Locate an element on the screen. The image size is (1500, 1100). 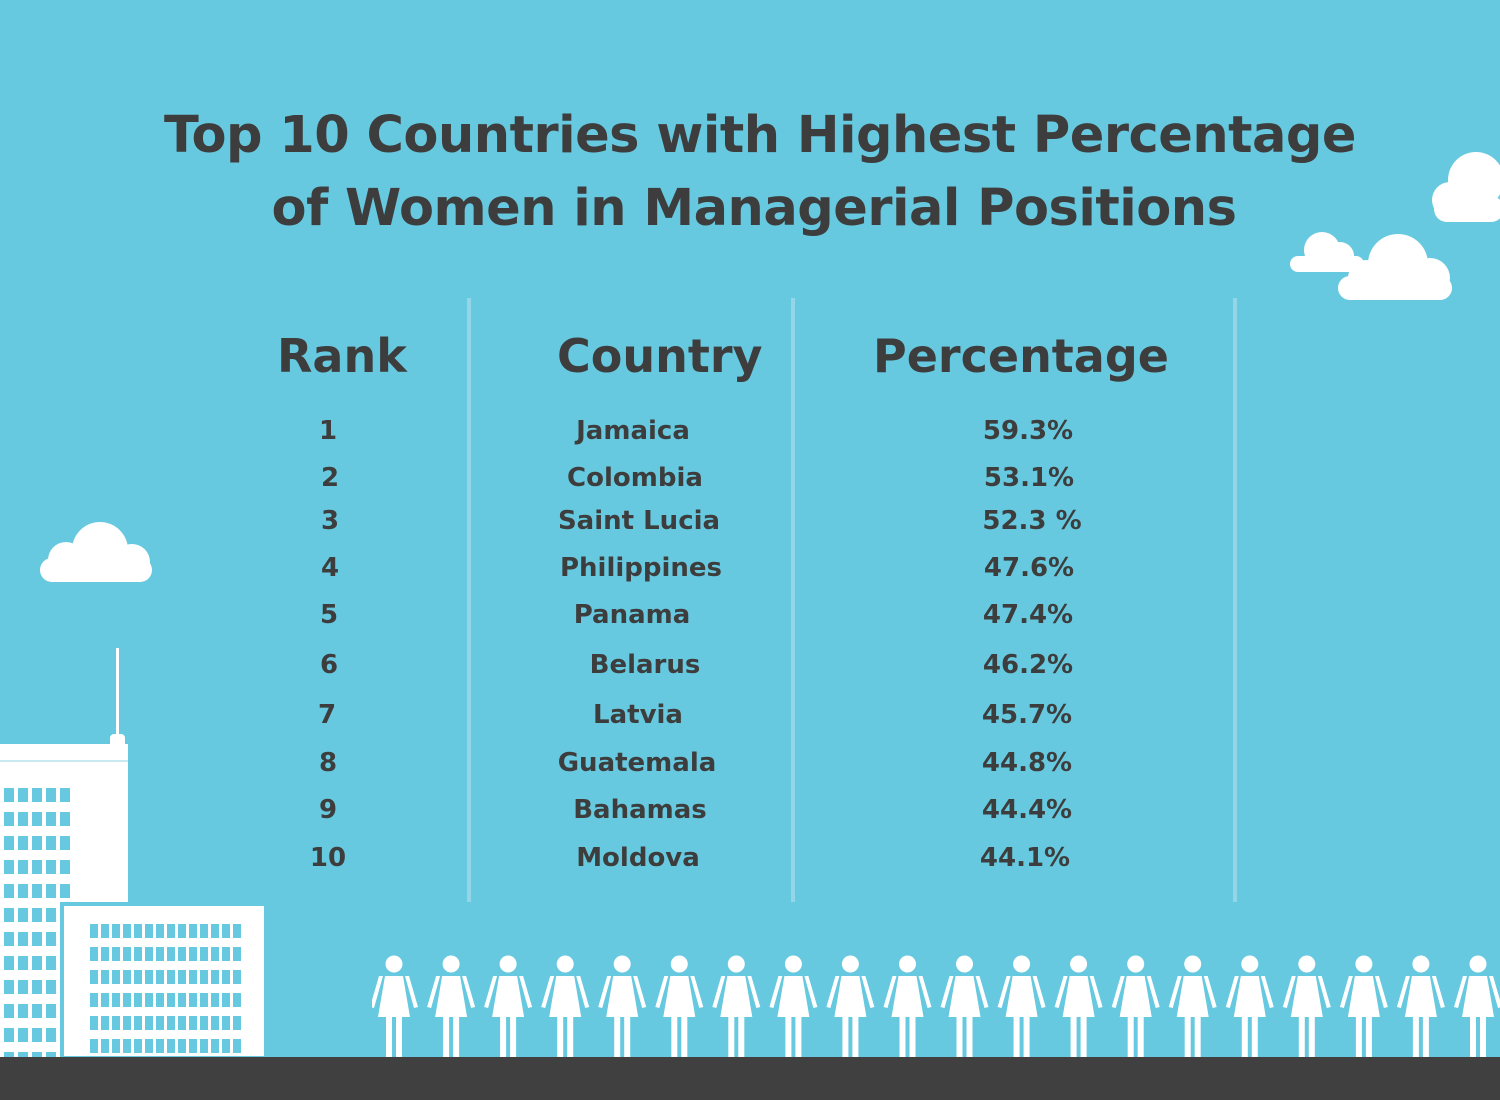
office-building-icon is located at coordinates (134, 854).